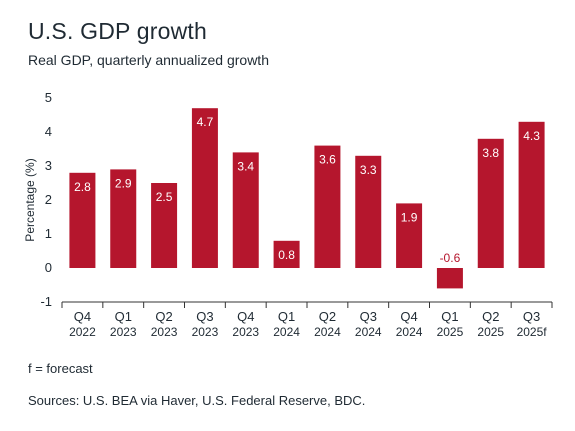  Describe the element at coordinates (48, 199) in the screenshot. I see `y-tick-label: 2` at that location.